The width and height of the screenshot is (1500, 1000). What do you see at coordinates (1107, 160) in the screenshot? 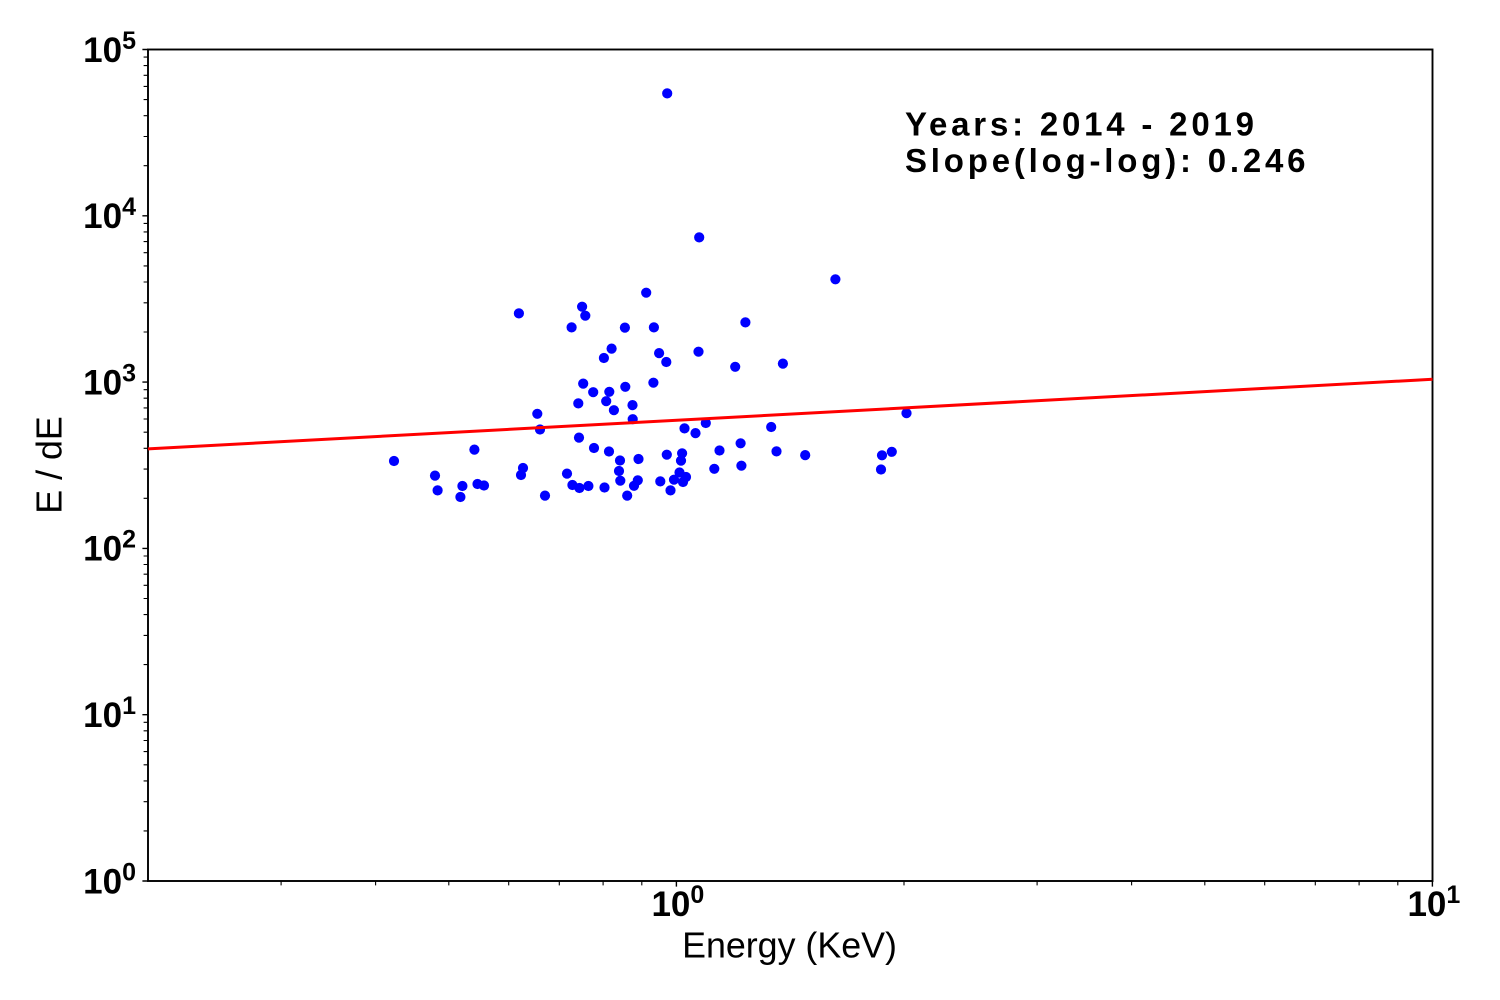
I see `svg-text: Slope(log-log): 0.246` at bounding box center [1107, 160].